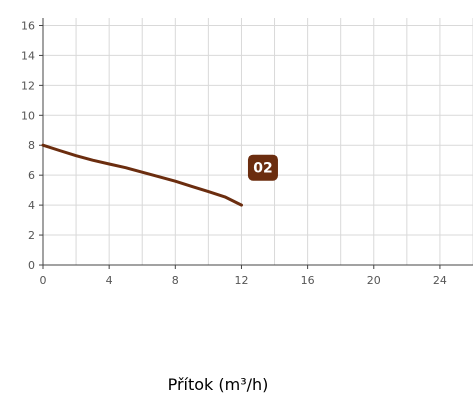 The width and height of the screenshot is (473, 394). Describe the element at coordinates (109, 280) in the screenshot. I see `x-tick-label: 4` at that location.